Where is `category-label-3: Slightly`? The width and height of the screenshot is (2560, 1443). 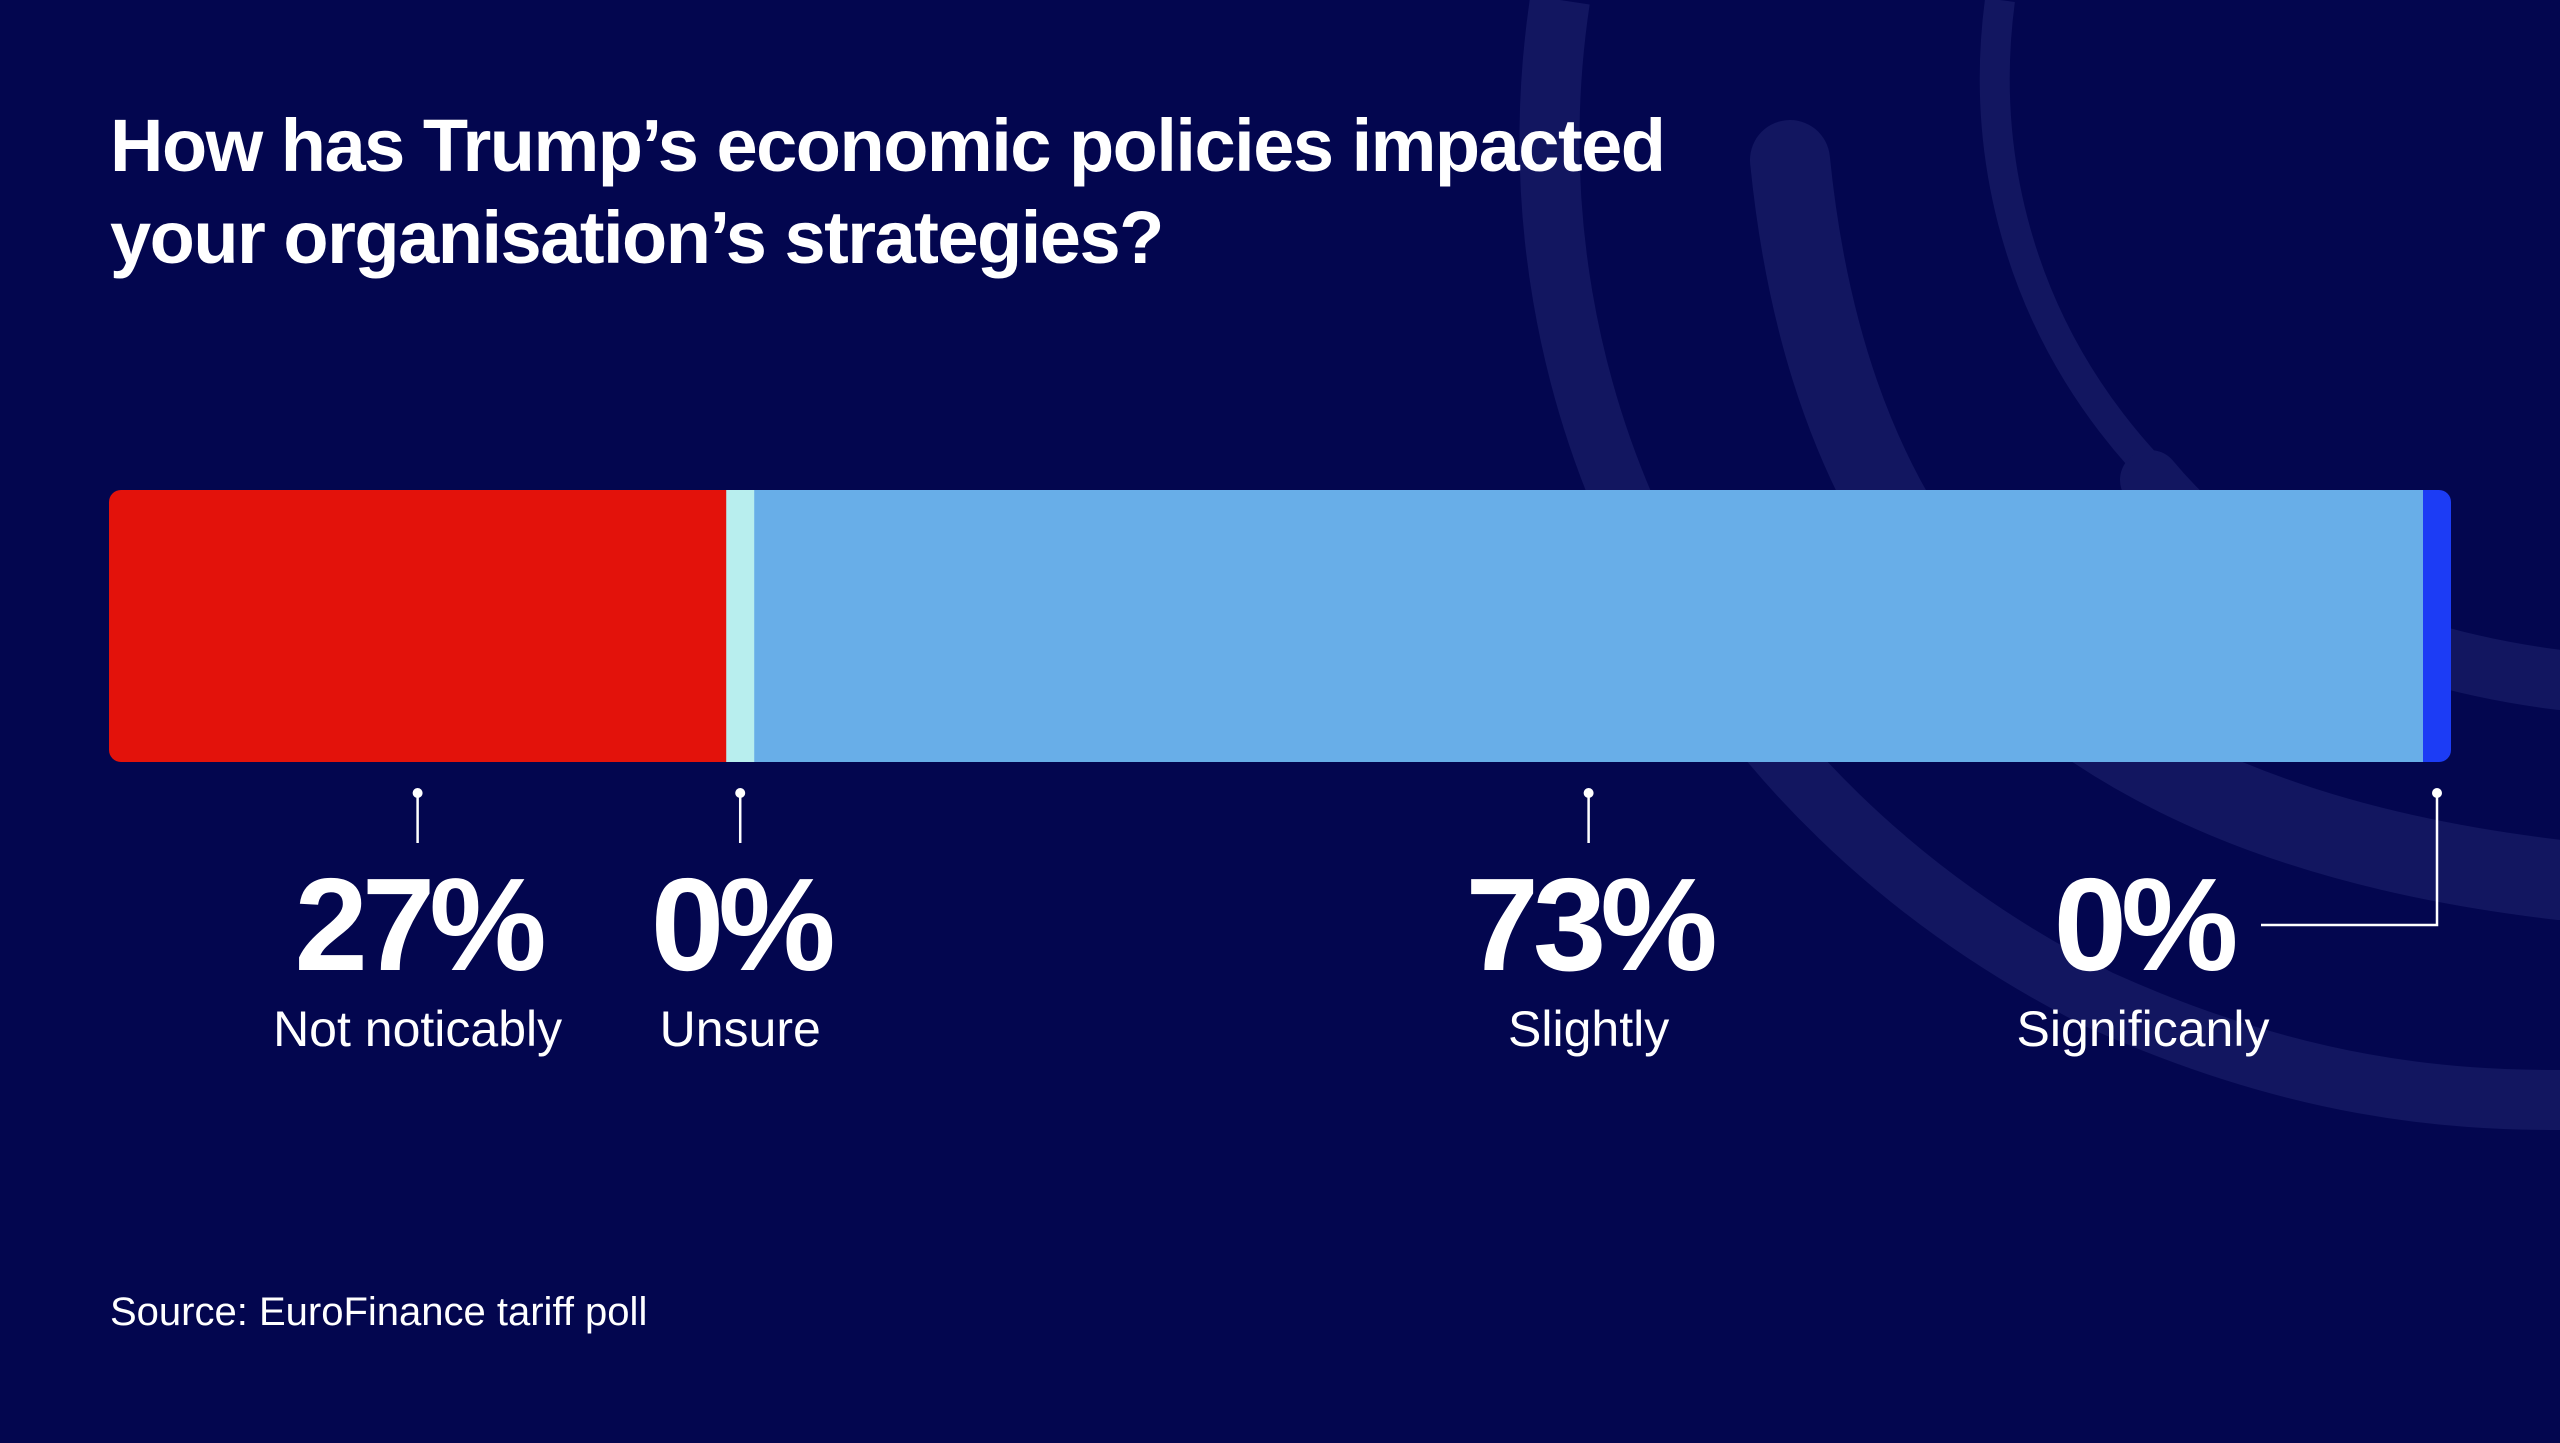 category-label-3: Slightly is located at coordinates (1588, 1029).